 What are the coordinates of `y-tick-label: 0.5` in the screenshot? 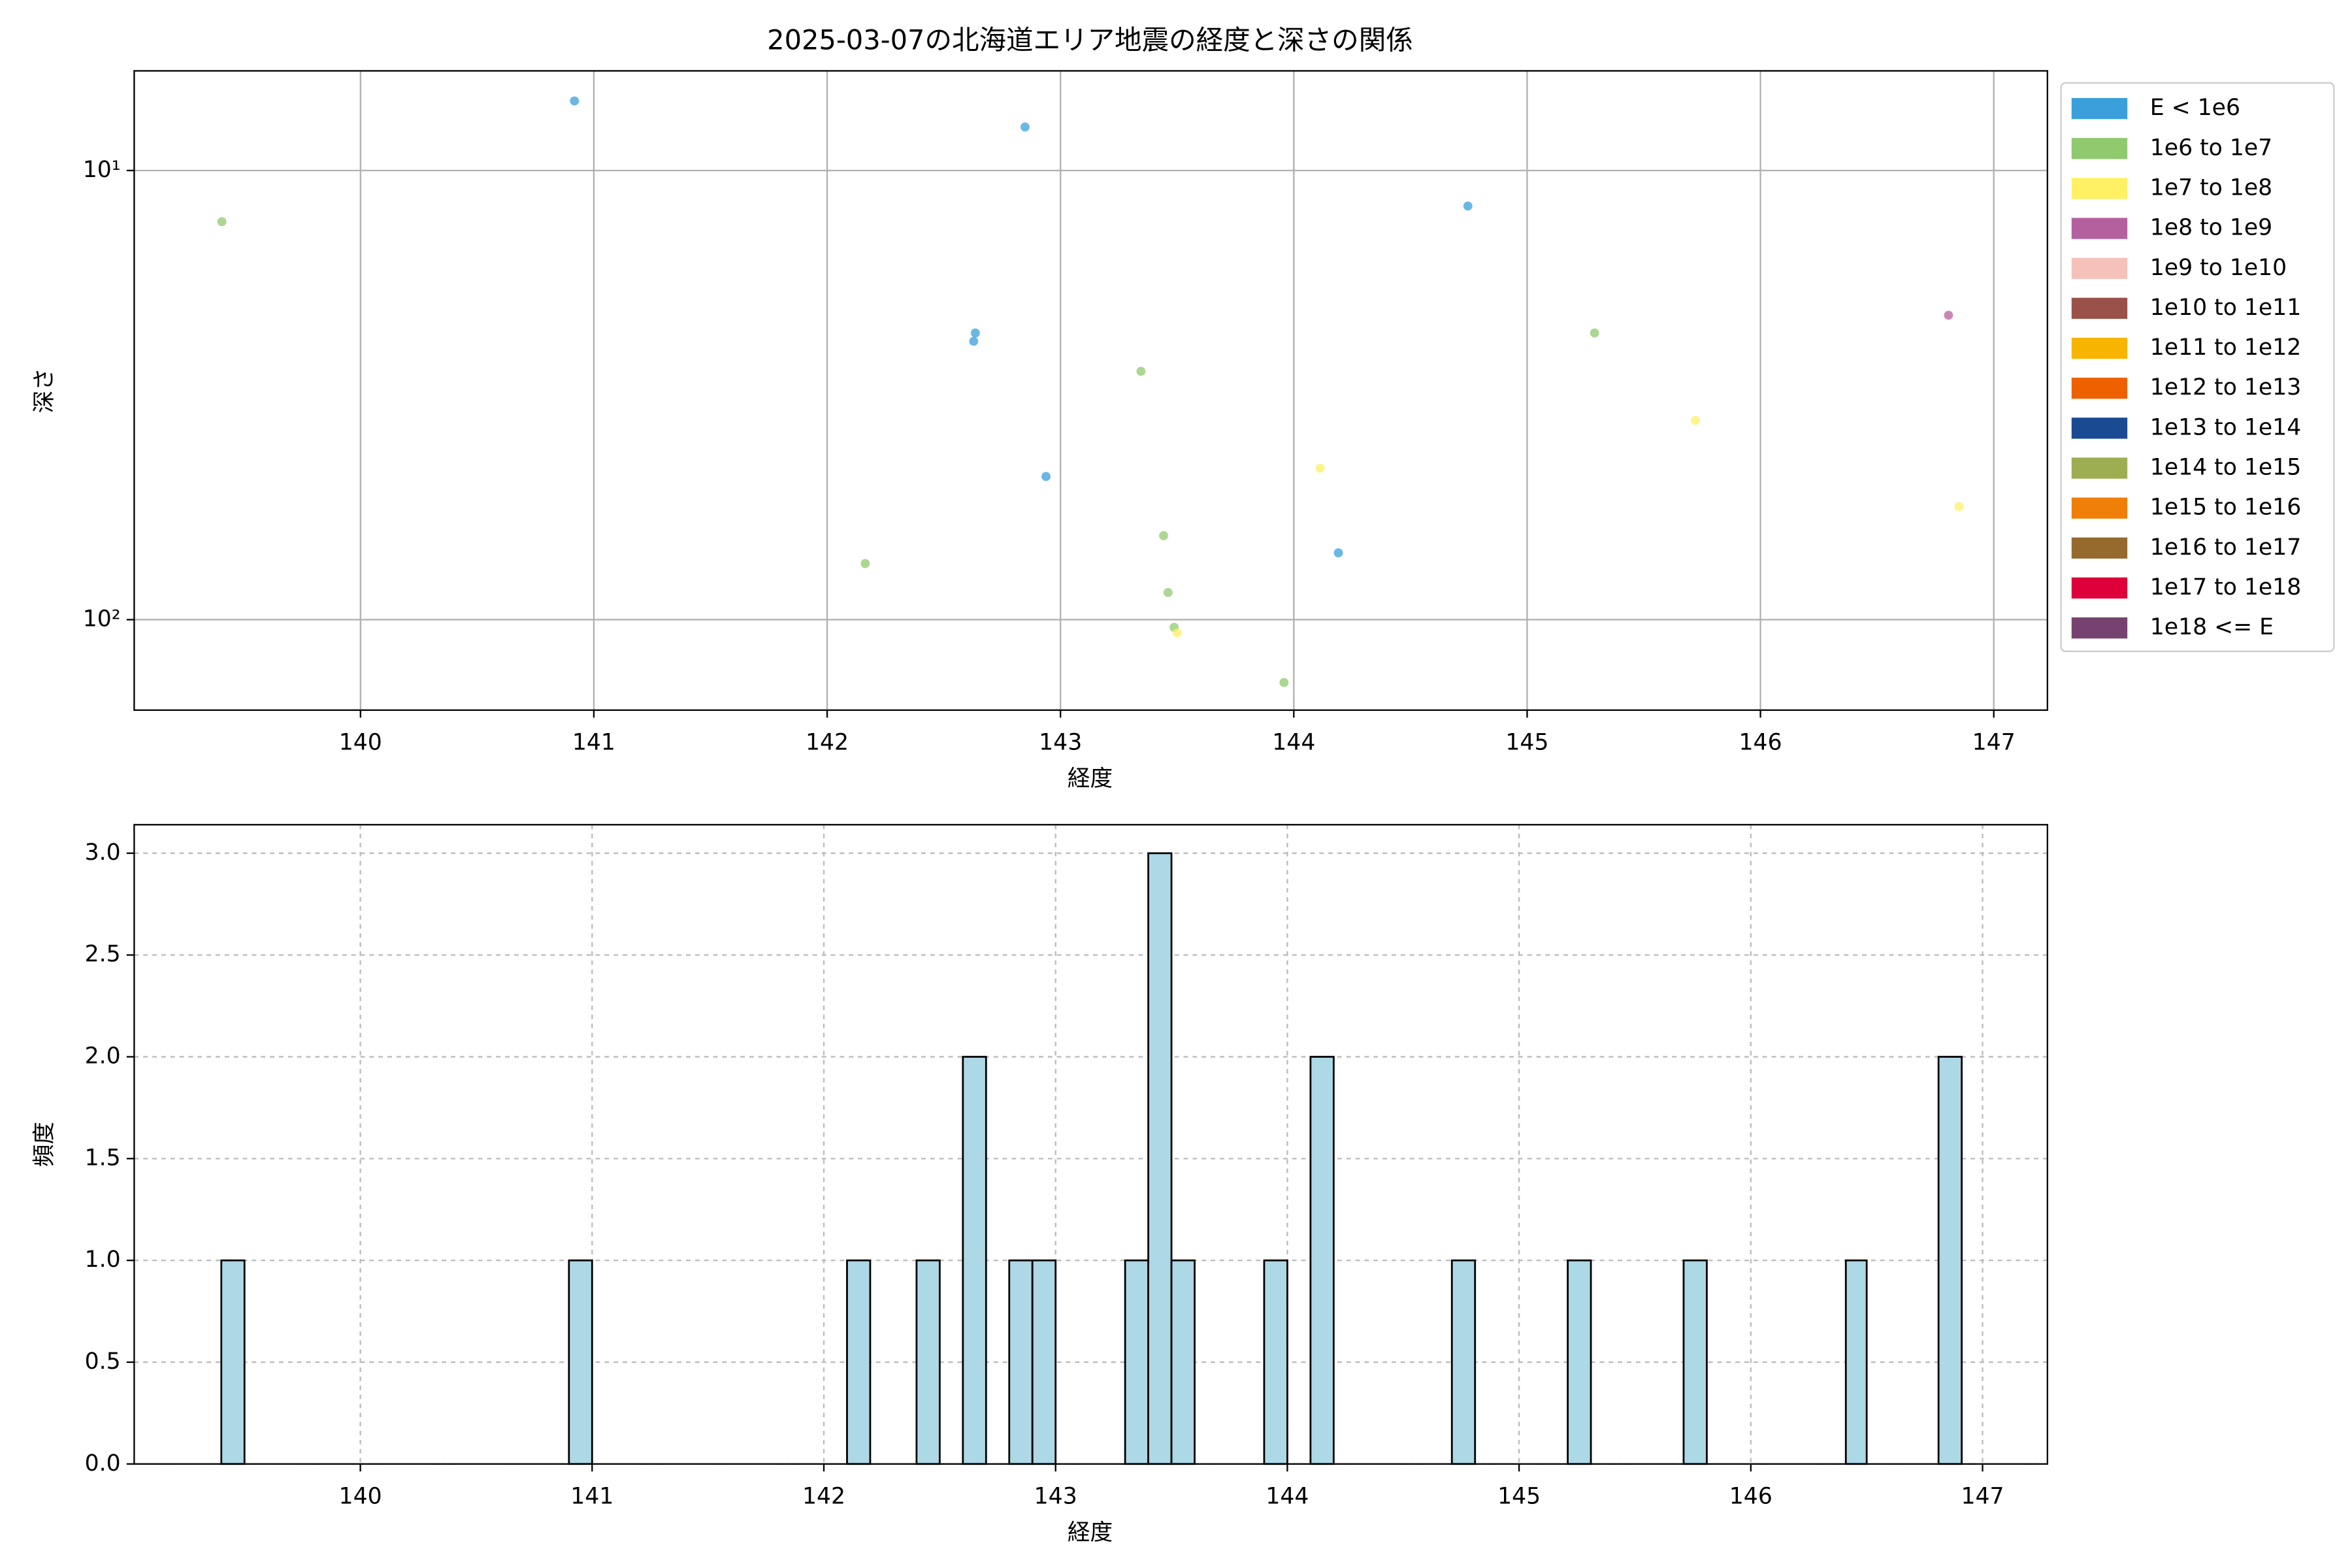 It's located at (103, 1361).